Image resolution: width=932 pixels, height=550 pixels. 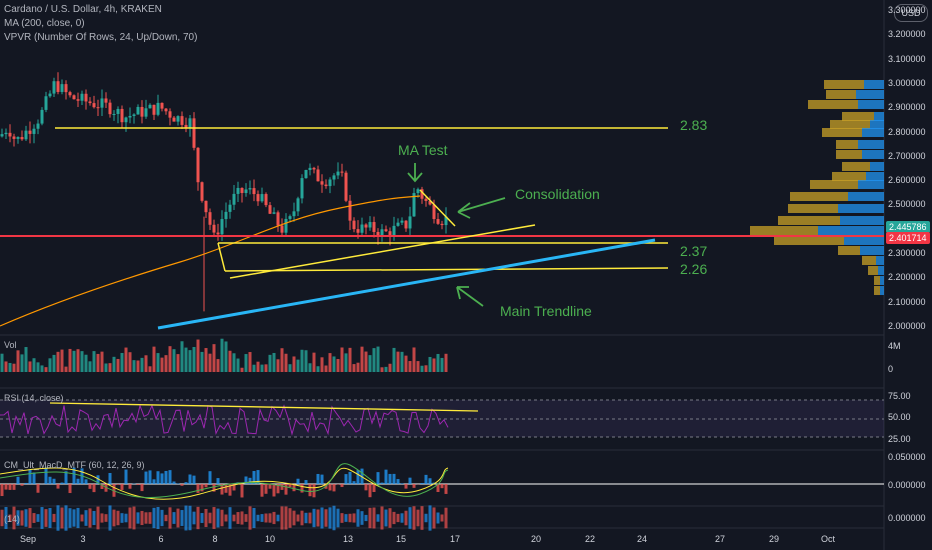 What do you see at coordinates (10, 345) in the screenshot?
I see `volume-pane-label: Vol` at bounding box center [10, 345].